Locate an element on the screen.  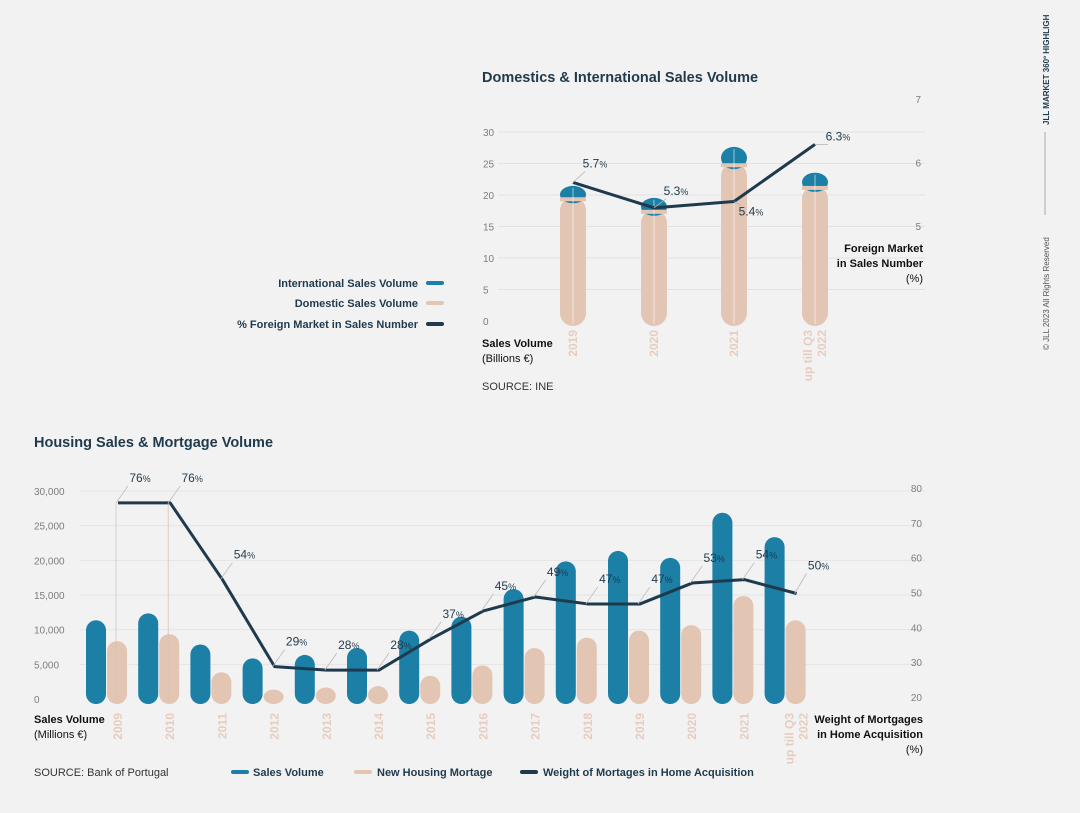
mortgage-weight-label: 37% is located at coordinates (453, 614).